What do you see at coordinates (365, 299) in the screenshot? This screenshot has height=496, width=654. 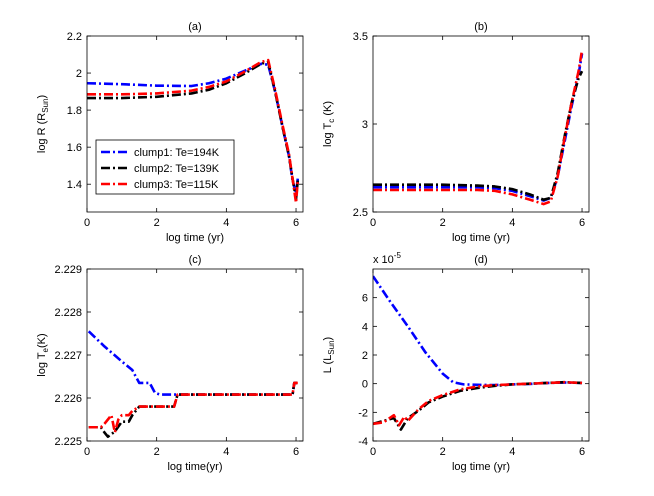 I see `y-tick-label: 6` at bounding box center [365, 299].